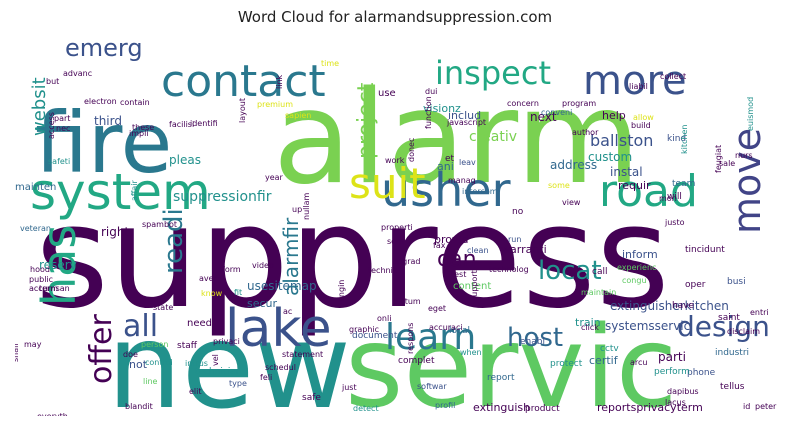  What do you see at coordinates (437, 308) in the screenshot?
I see `word-eget: eget` at bounding box center [437, 308].